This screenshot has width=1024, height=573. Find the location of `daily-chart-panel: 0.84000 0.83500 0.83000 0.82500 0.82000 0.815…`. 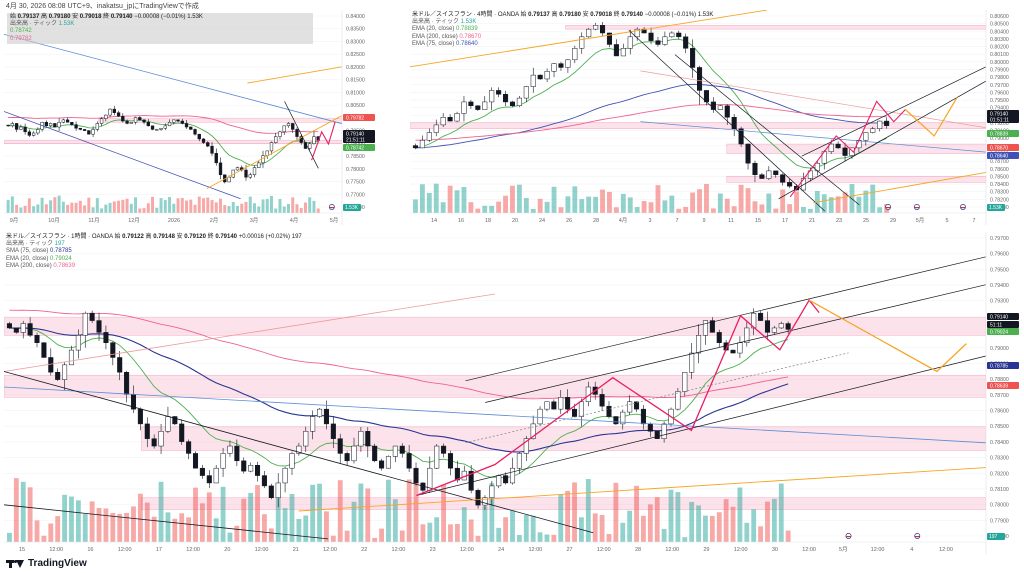

daily-chart-panel: 0.84000 0.83500 0.83000 0.82500 0.82000 0.815… is located at coordinates (190, 117).